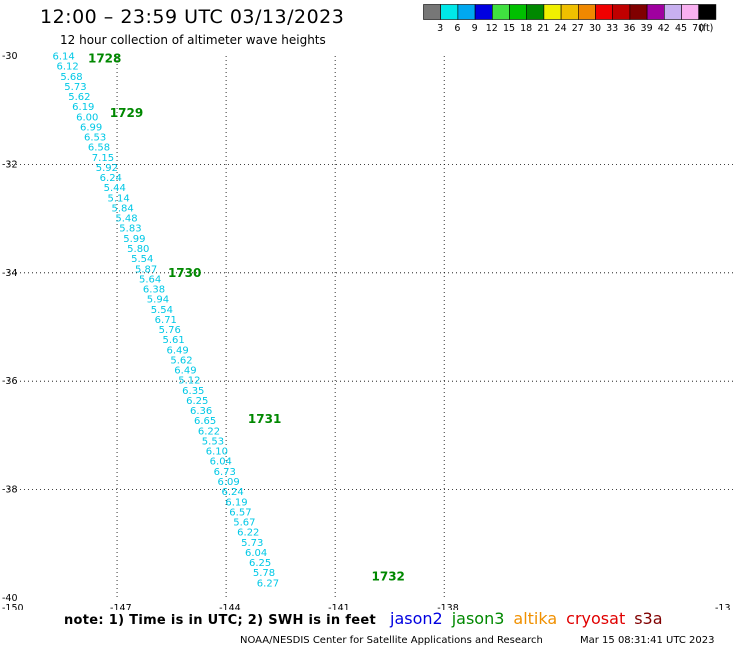 This screenshot has width=740, height=650. Describe the element at coordinates (244, 523) in the screenshot. I see `swh-value-label: 5.67` at that location.